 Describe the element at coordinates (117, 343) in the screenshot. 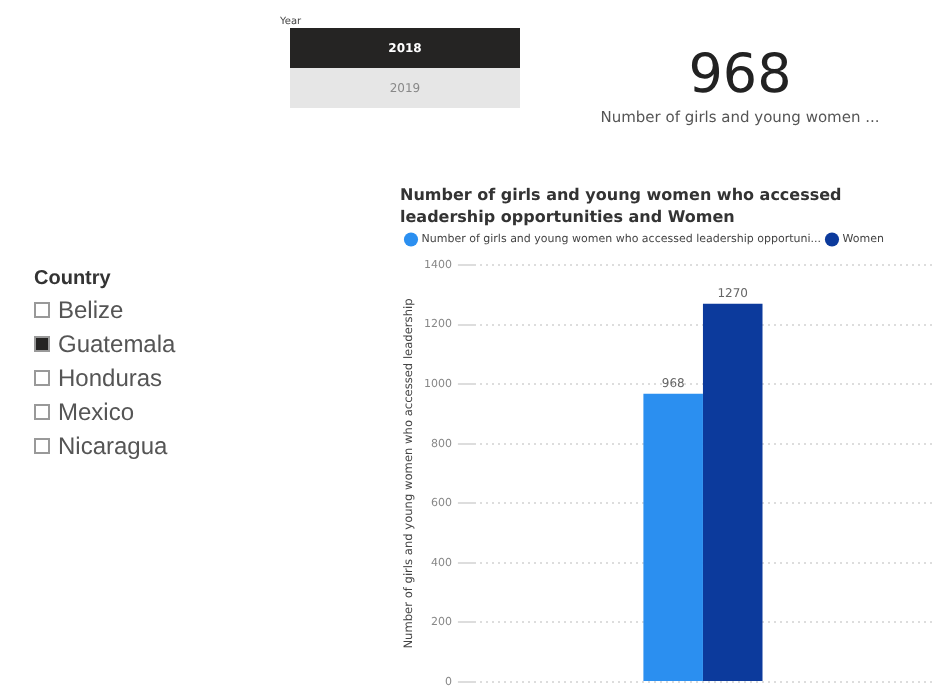

I see `category-label: Guatemala` at that location.